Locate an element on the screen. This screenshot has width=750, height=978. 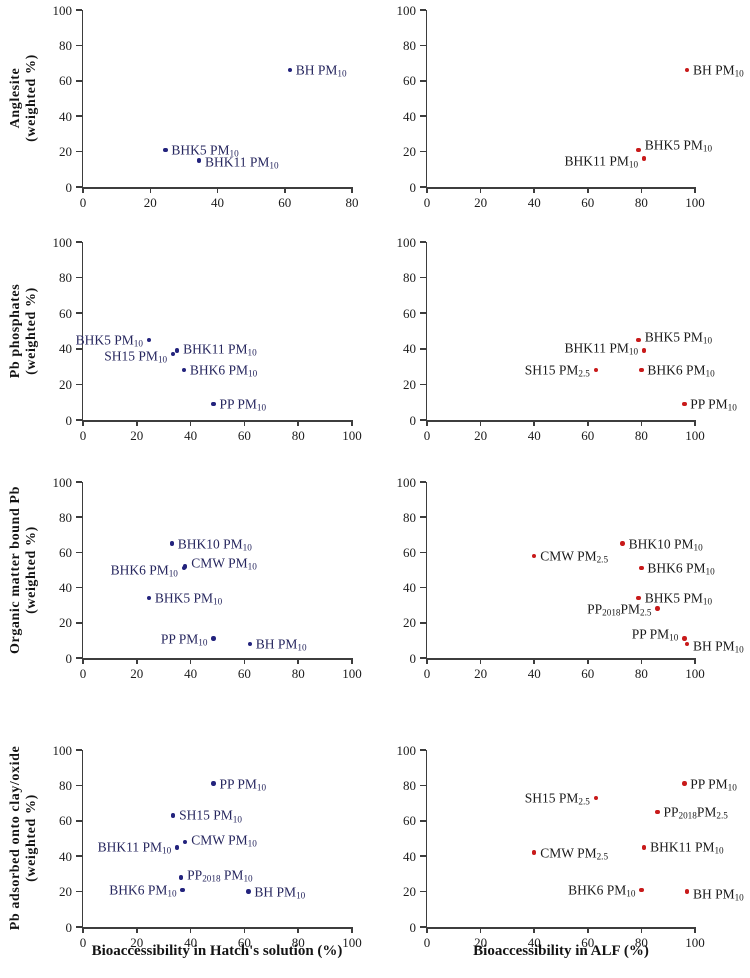
data-point-label: CMW PM10 is located at coordinates (224, 840).